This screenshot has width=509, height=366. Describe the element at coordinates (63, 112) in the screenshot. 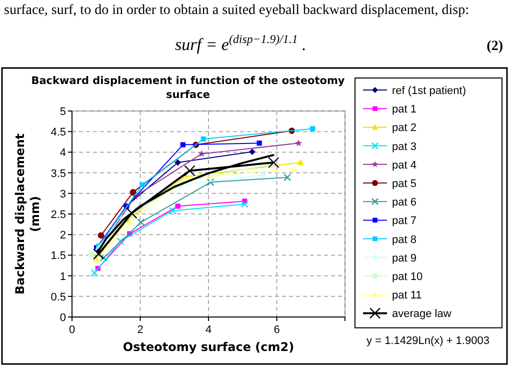

I see `y-tick-label: 5` at that location.